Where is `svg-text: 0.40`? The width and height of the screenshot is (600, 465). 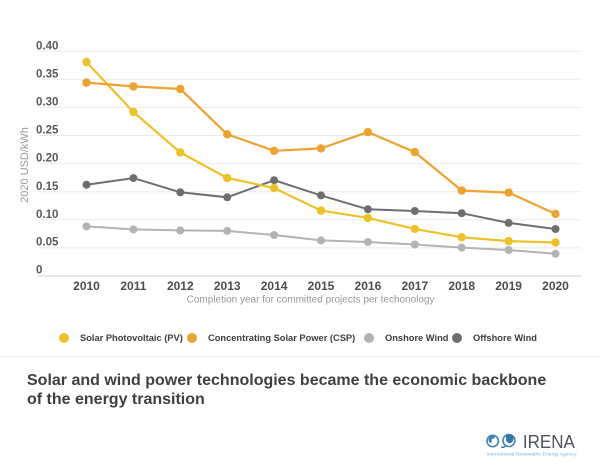 svg-text: 0.40 is located at coordinates (47, 46).